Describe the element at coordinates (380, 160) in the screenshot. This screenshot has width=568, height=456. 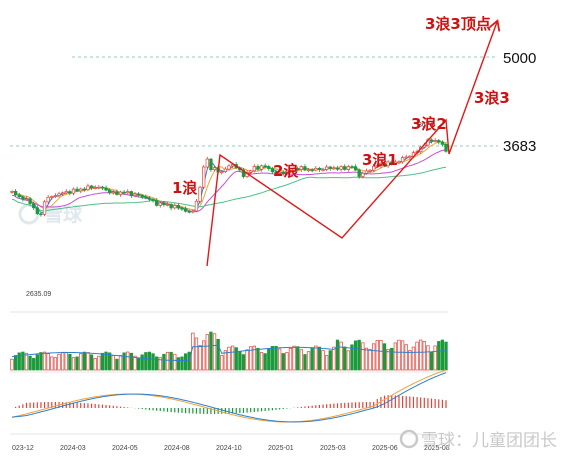
I see `wave-3-1-label: 3浪1` at that location.